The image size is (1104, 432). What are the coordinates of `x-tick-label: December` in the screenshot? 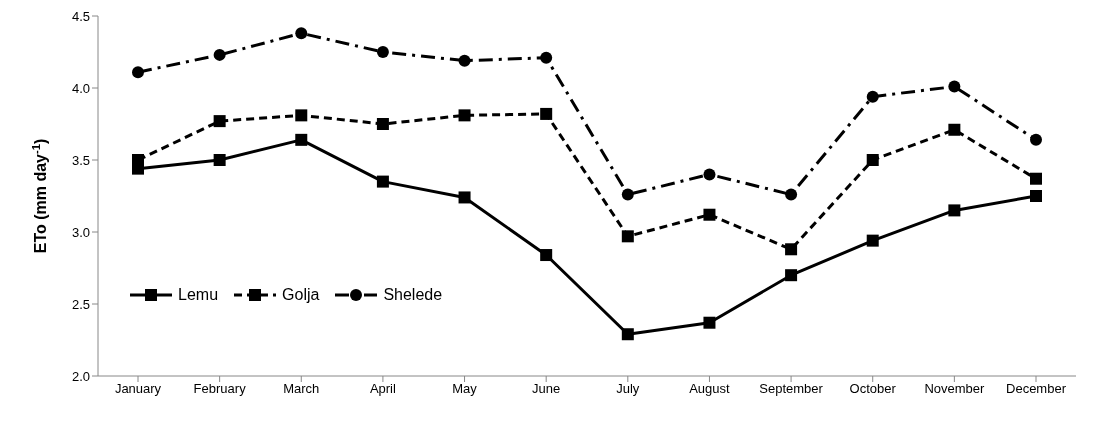 It's located at (1036, 389).